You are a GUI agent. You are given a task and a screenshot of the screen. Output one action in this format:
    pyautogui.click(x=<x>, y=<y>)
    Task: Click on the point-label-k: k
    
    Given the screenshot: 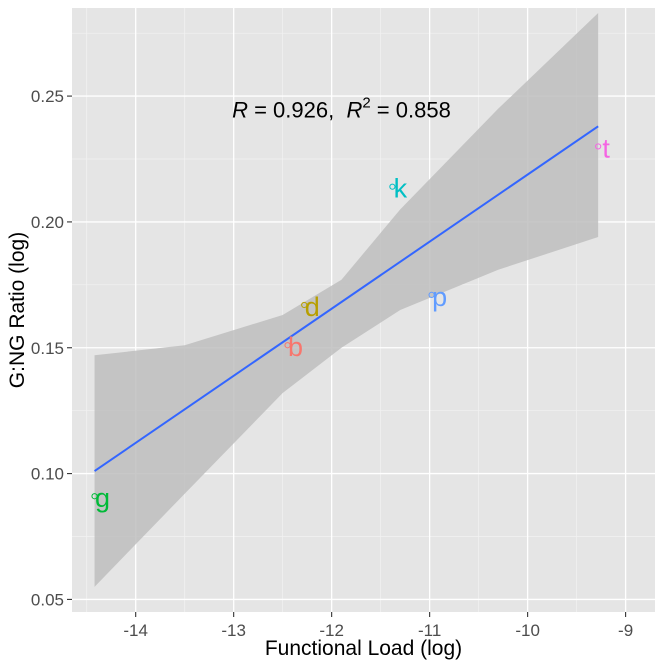 What is the action you would take?
    pyautogui.click(x=401, y=189)
    